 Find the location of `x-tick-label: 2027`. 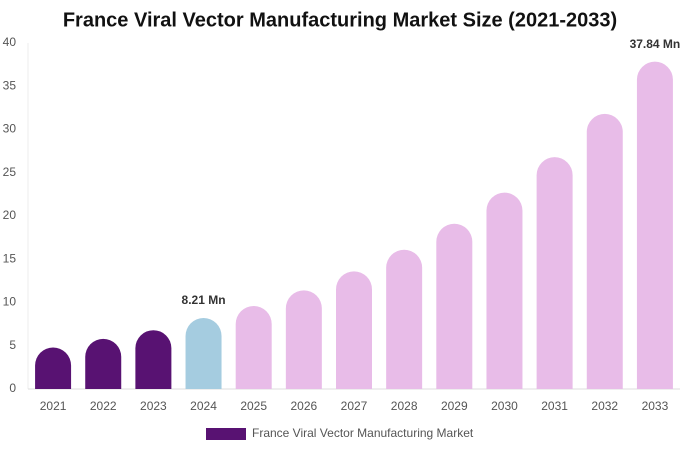

x-tick-label: 2027 is located at coordinates (354, 406).